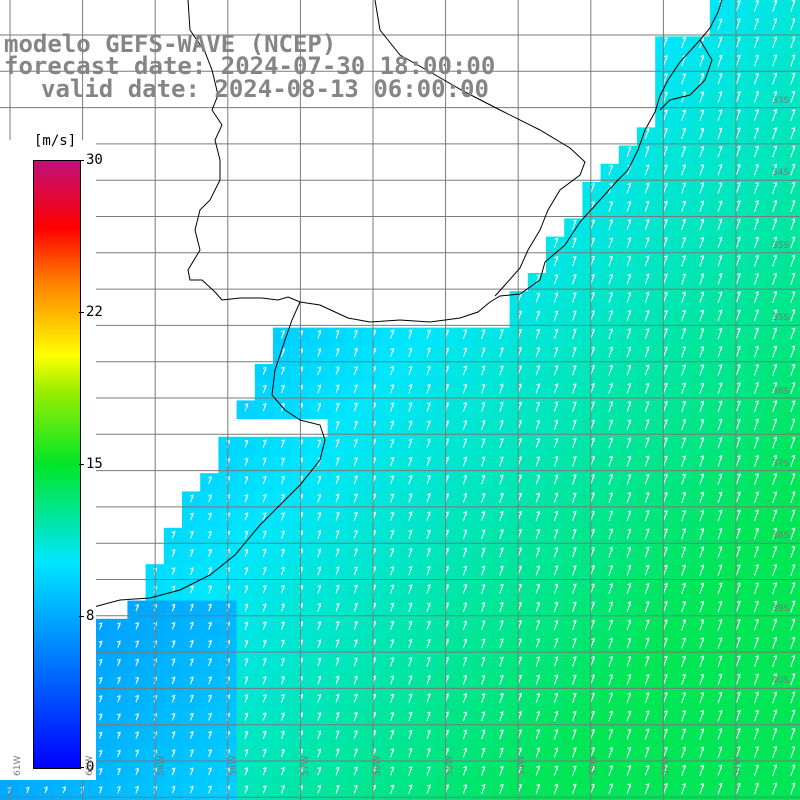 This screenshot has width=800, height=800. What do you see at coordinates (81, 767) in the screenshot?
I see `colorbar-tick-line` at bounding box center [81, 767].